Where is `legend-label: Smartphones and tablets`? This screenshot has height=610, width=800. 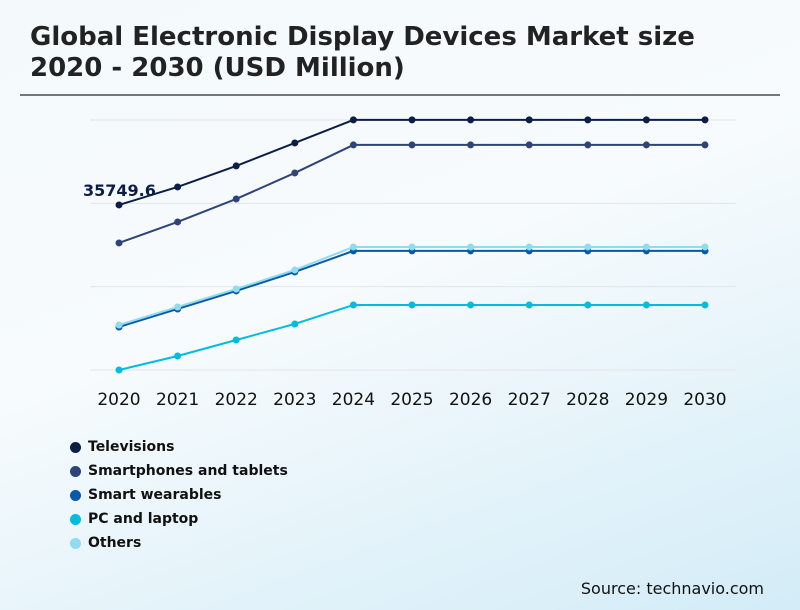
legend-label: Smartphones and tablets is located at coordinates (188, 471).